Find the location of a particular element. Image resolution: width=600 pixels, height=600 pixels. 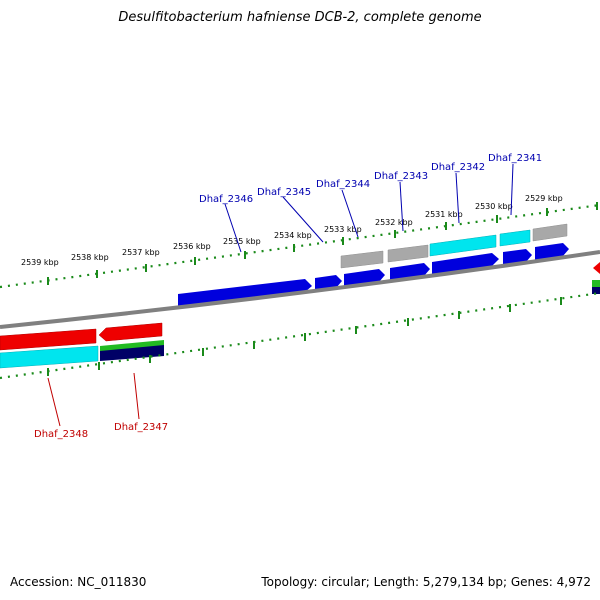

gene-label: Dhaf_2345 is located at coordinates (284, 192).